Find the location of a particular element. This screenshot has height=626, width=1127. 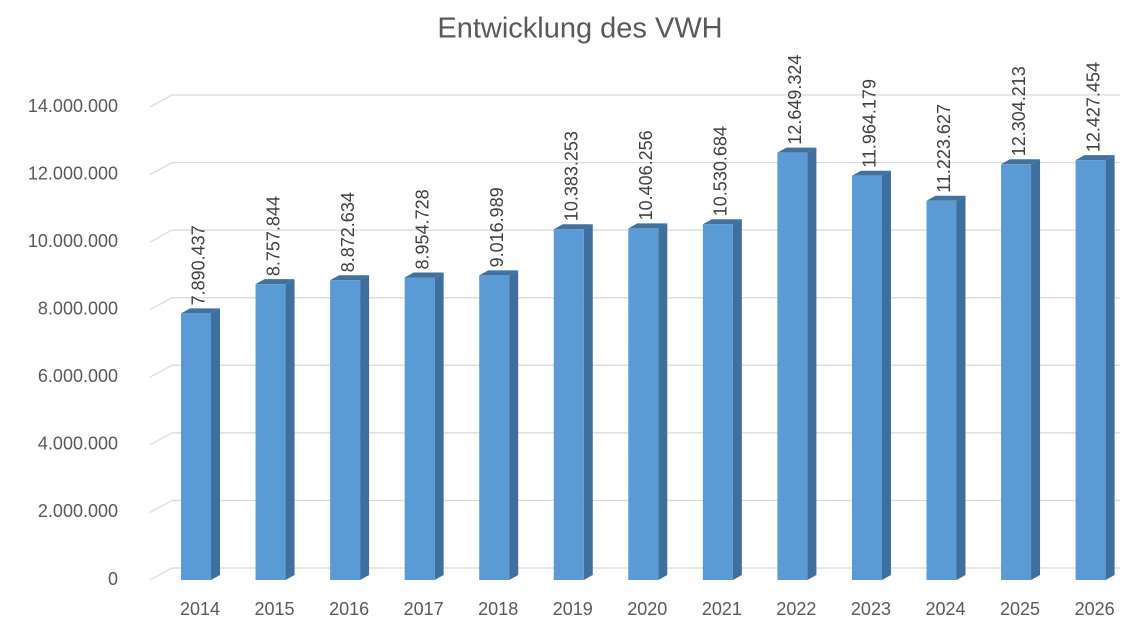

x-tick-label: 2017 is located at coordinates (424, 609).